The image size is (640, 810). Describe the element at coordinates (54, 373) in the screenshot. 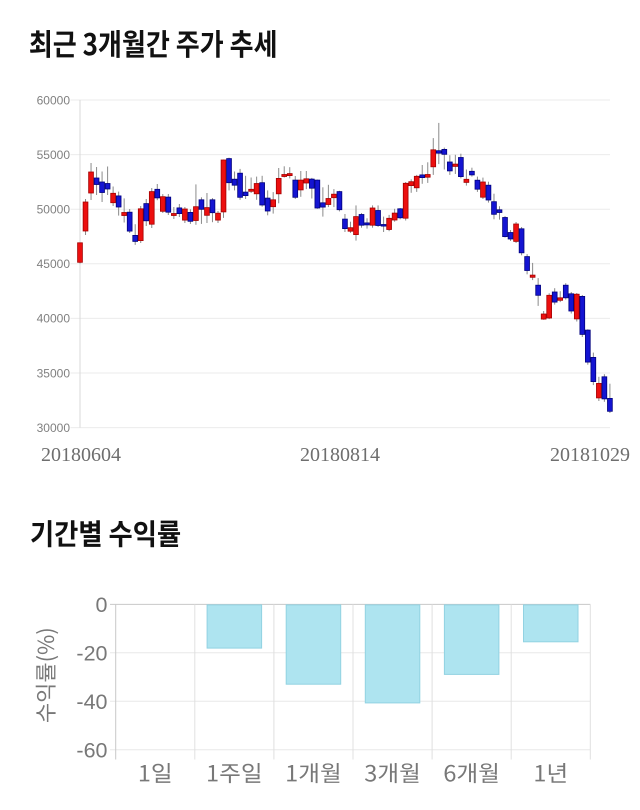

I see `svg-text: 35000` at that location.